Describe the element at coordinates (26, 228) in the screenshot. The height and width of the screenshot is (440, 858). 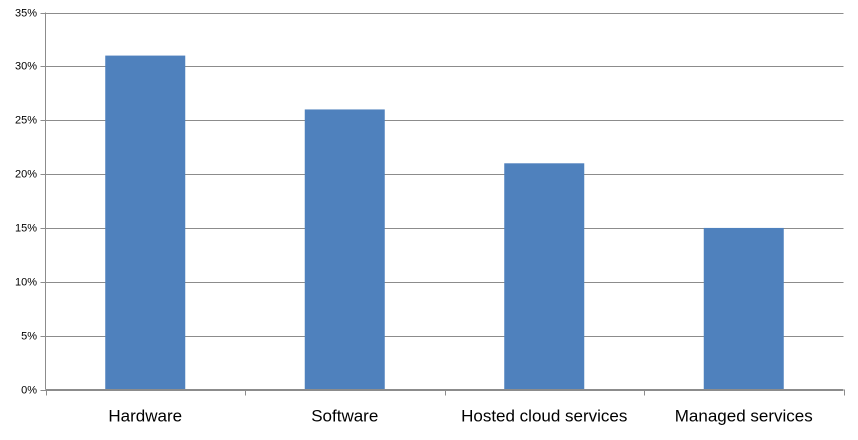
I see `y-tick-label: 15%` at that location.